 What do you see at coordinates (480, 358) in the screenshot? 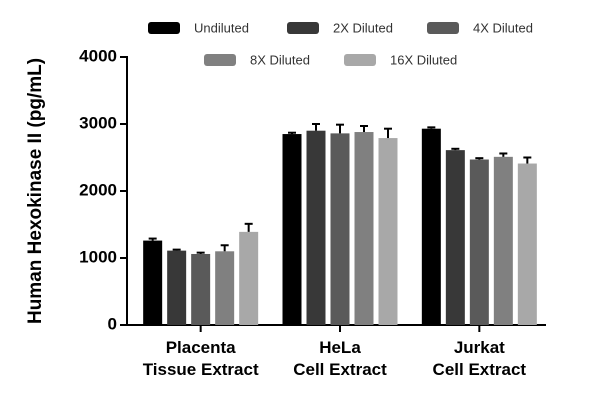
I see `x-tick-label: Jurkat Cell Extract` at bounding box center [480, 358].